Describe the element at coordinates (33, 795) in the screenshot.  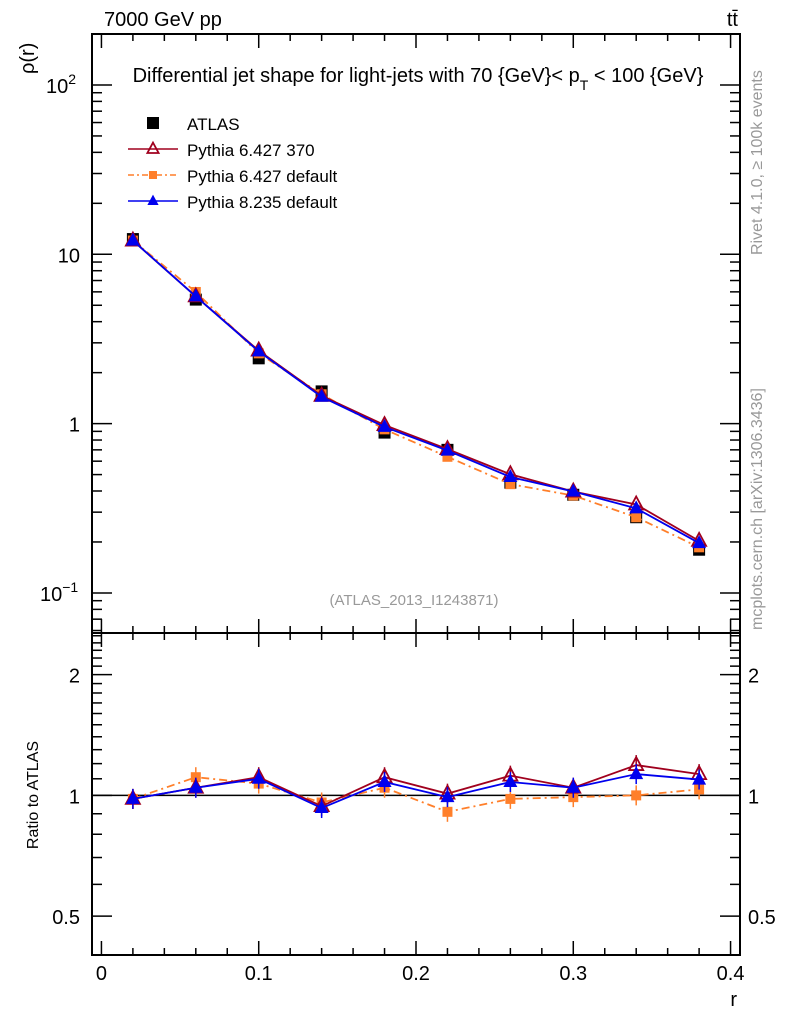
I see `ratio-axis-label: Ratio to ATLAS` at that location.